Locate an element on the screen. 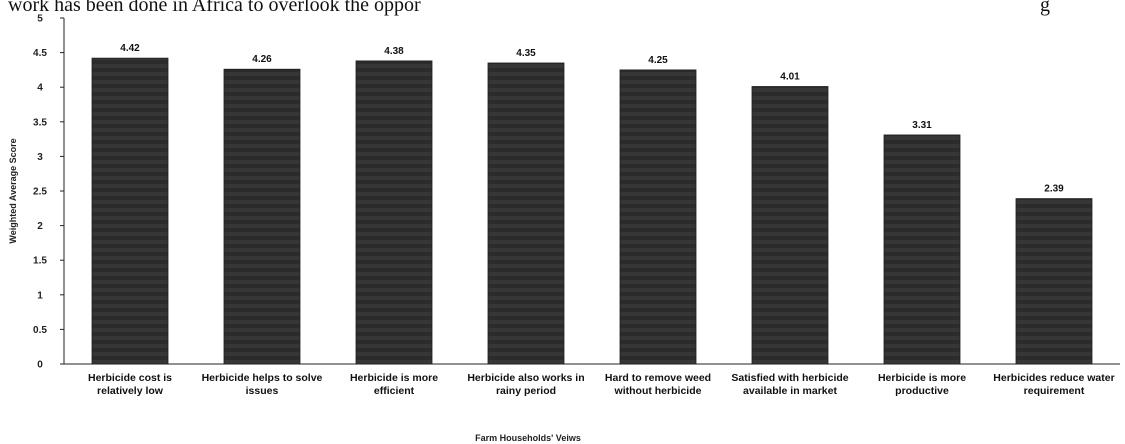 The image size is (1125, 444). data-label: 4.26 is located at coordinates (262, 59).